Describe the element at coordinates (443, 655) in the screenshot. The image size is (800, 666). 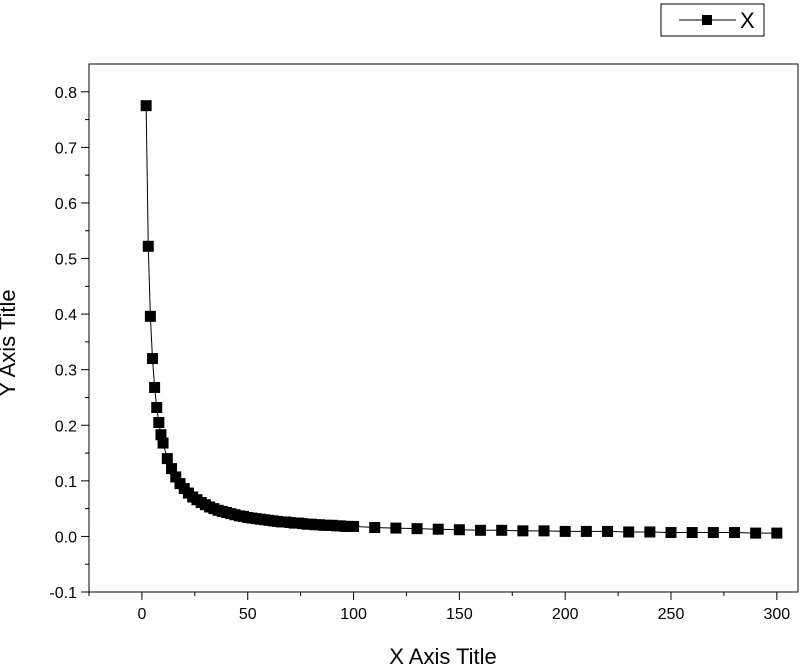
I see `x-axis-title: X Axis Title` at that location.